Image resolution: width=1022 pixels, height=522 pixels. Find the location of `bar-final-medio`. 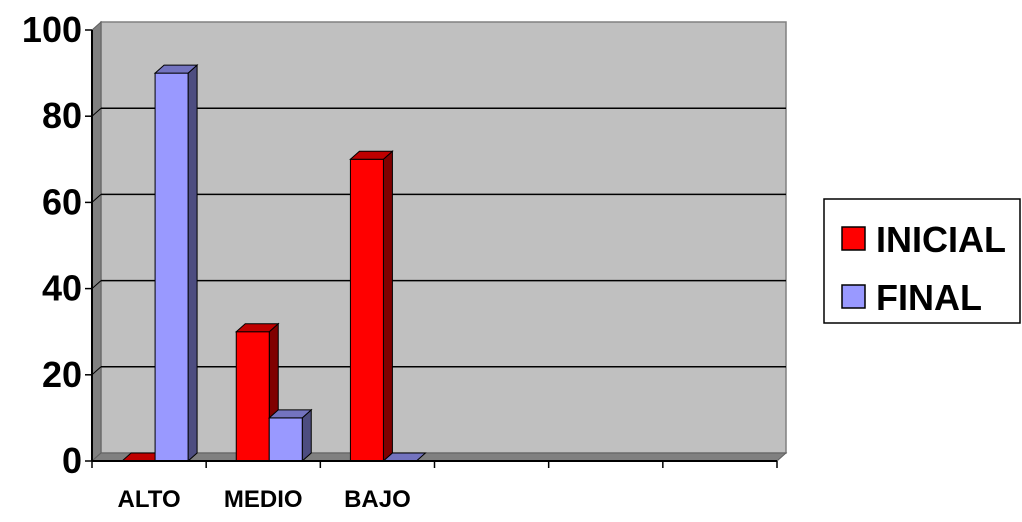

bar-final-medio is located at coordinates (290, 435).